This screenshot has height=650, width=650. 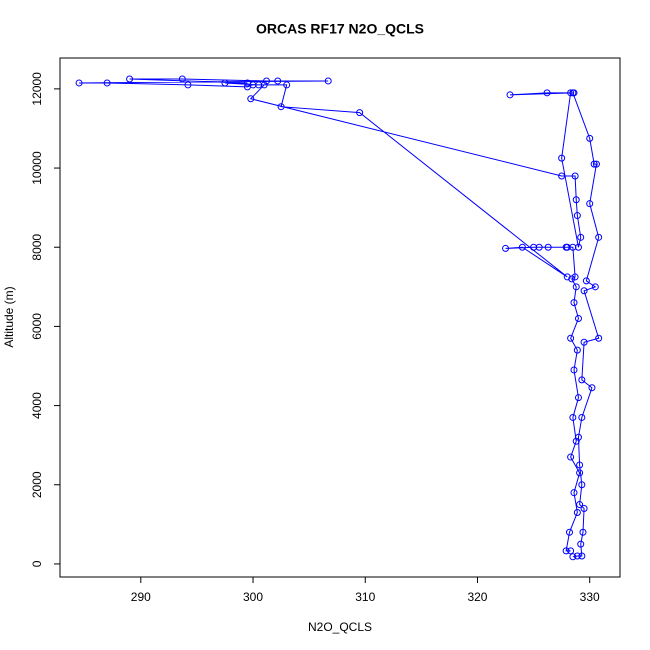 What do you see at coordinates (37, 168) in the screenshot?
I see `y-tick-label: 10000` at bounding box center [37, 168].